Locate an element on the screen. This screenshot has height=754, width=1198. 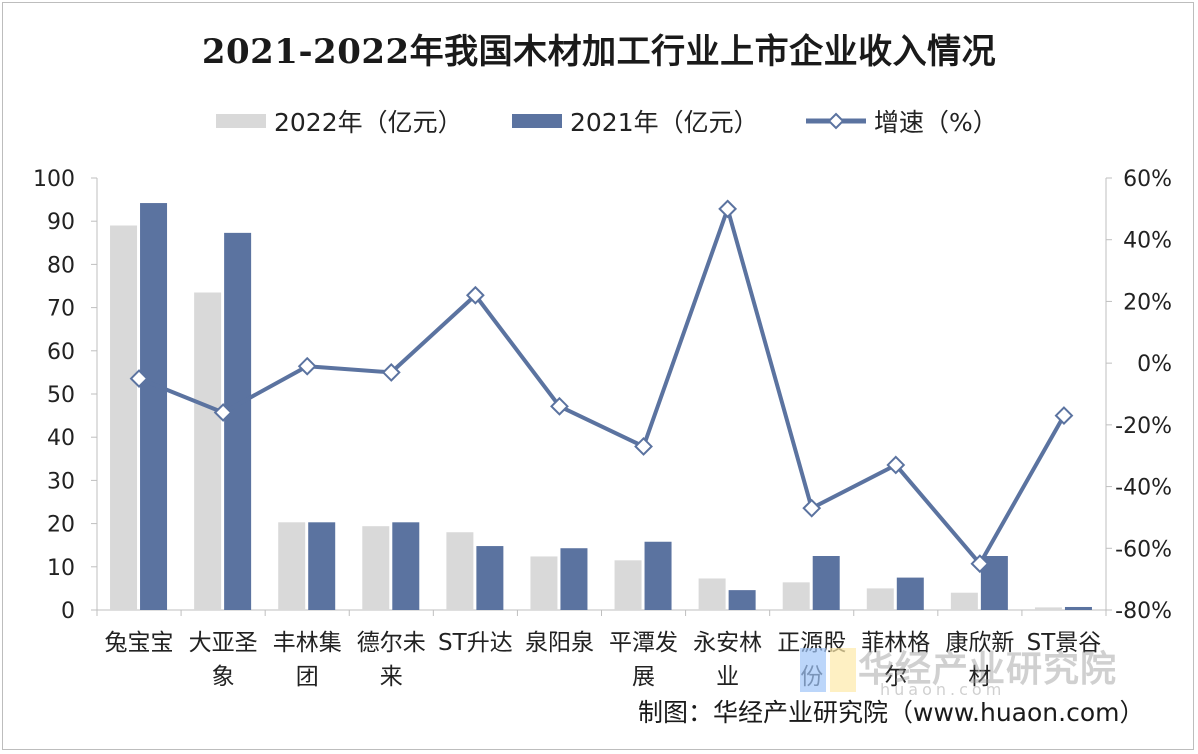
left-tick-label: 40 is located at coordinates (61, 438).